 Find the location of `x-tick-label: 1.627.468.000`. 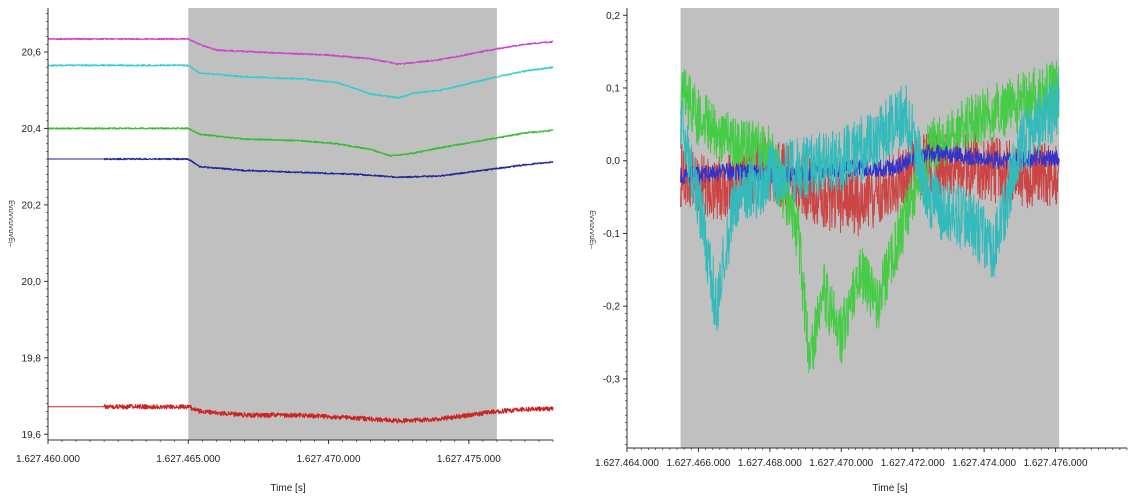

x-tick-label: 1.627.468.000 is located at coordinates (770, 463).